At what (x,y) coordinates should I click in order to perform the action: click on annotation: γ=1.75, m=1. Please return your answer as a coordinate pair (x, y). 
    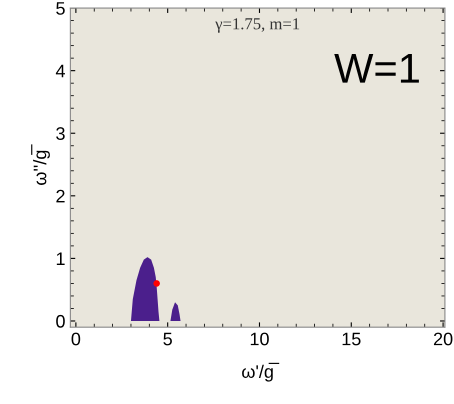
    Looking at the image, I should click on (257, 25).